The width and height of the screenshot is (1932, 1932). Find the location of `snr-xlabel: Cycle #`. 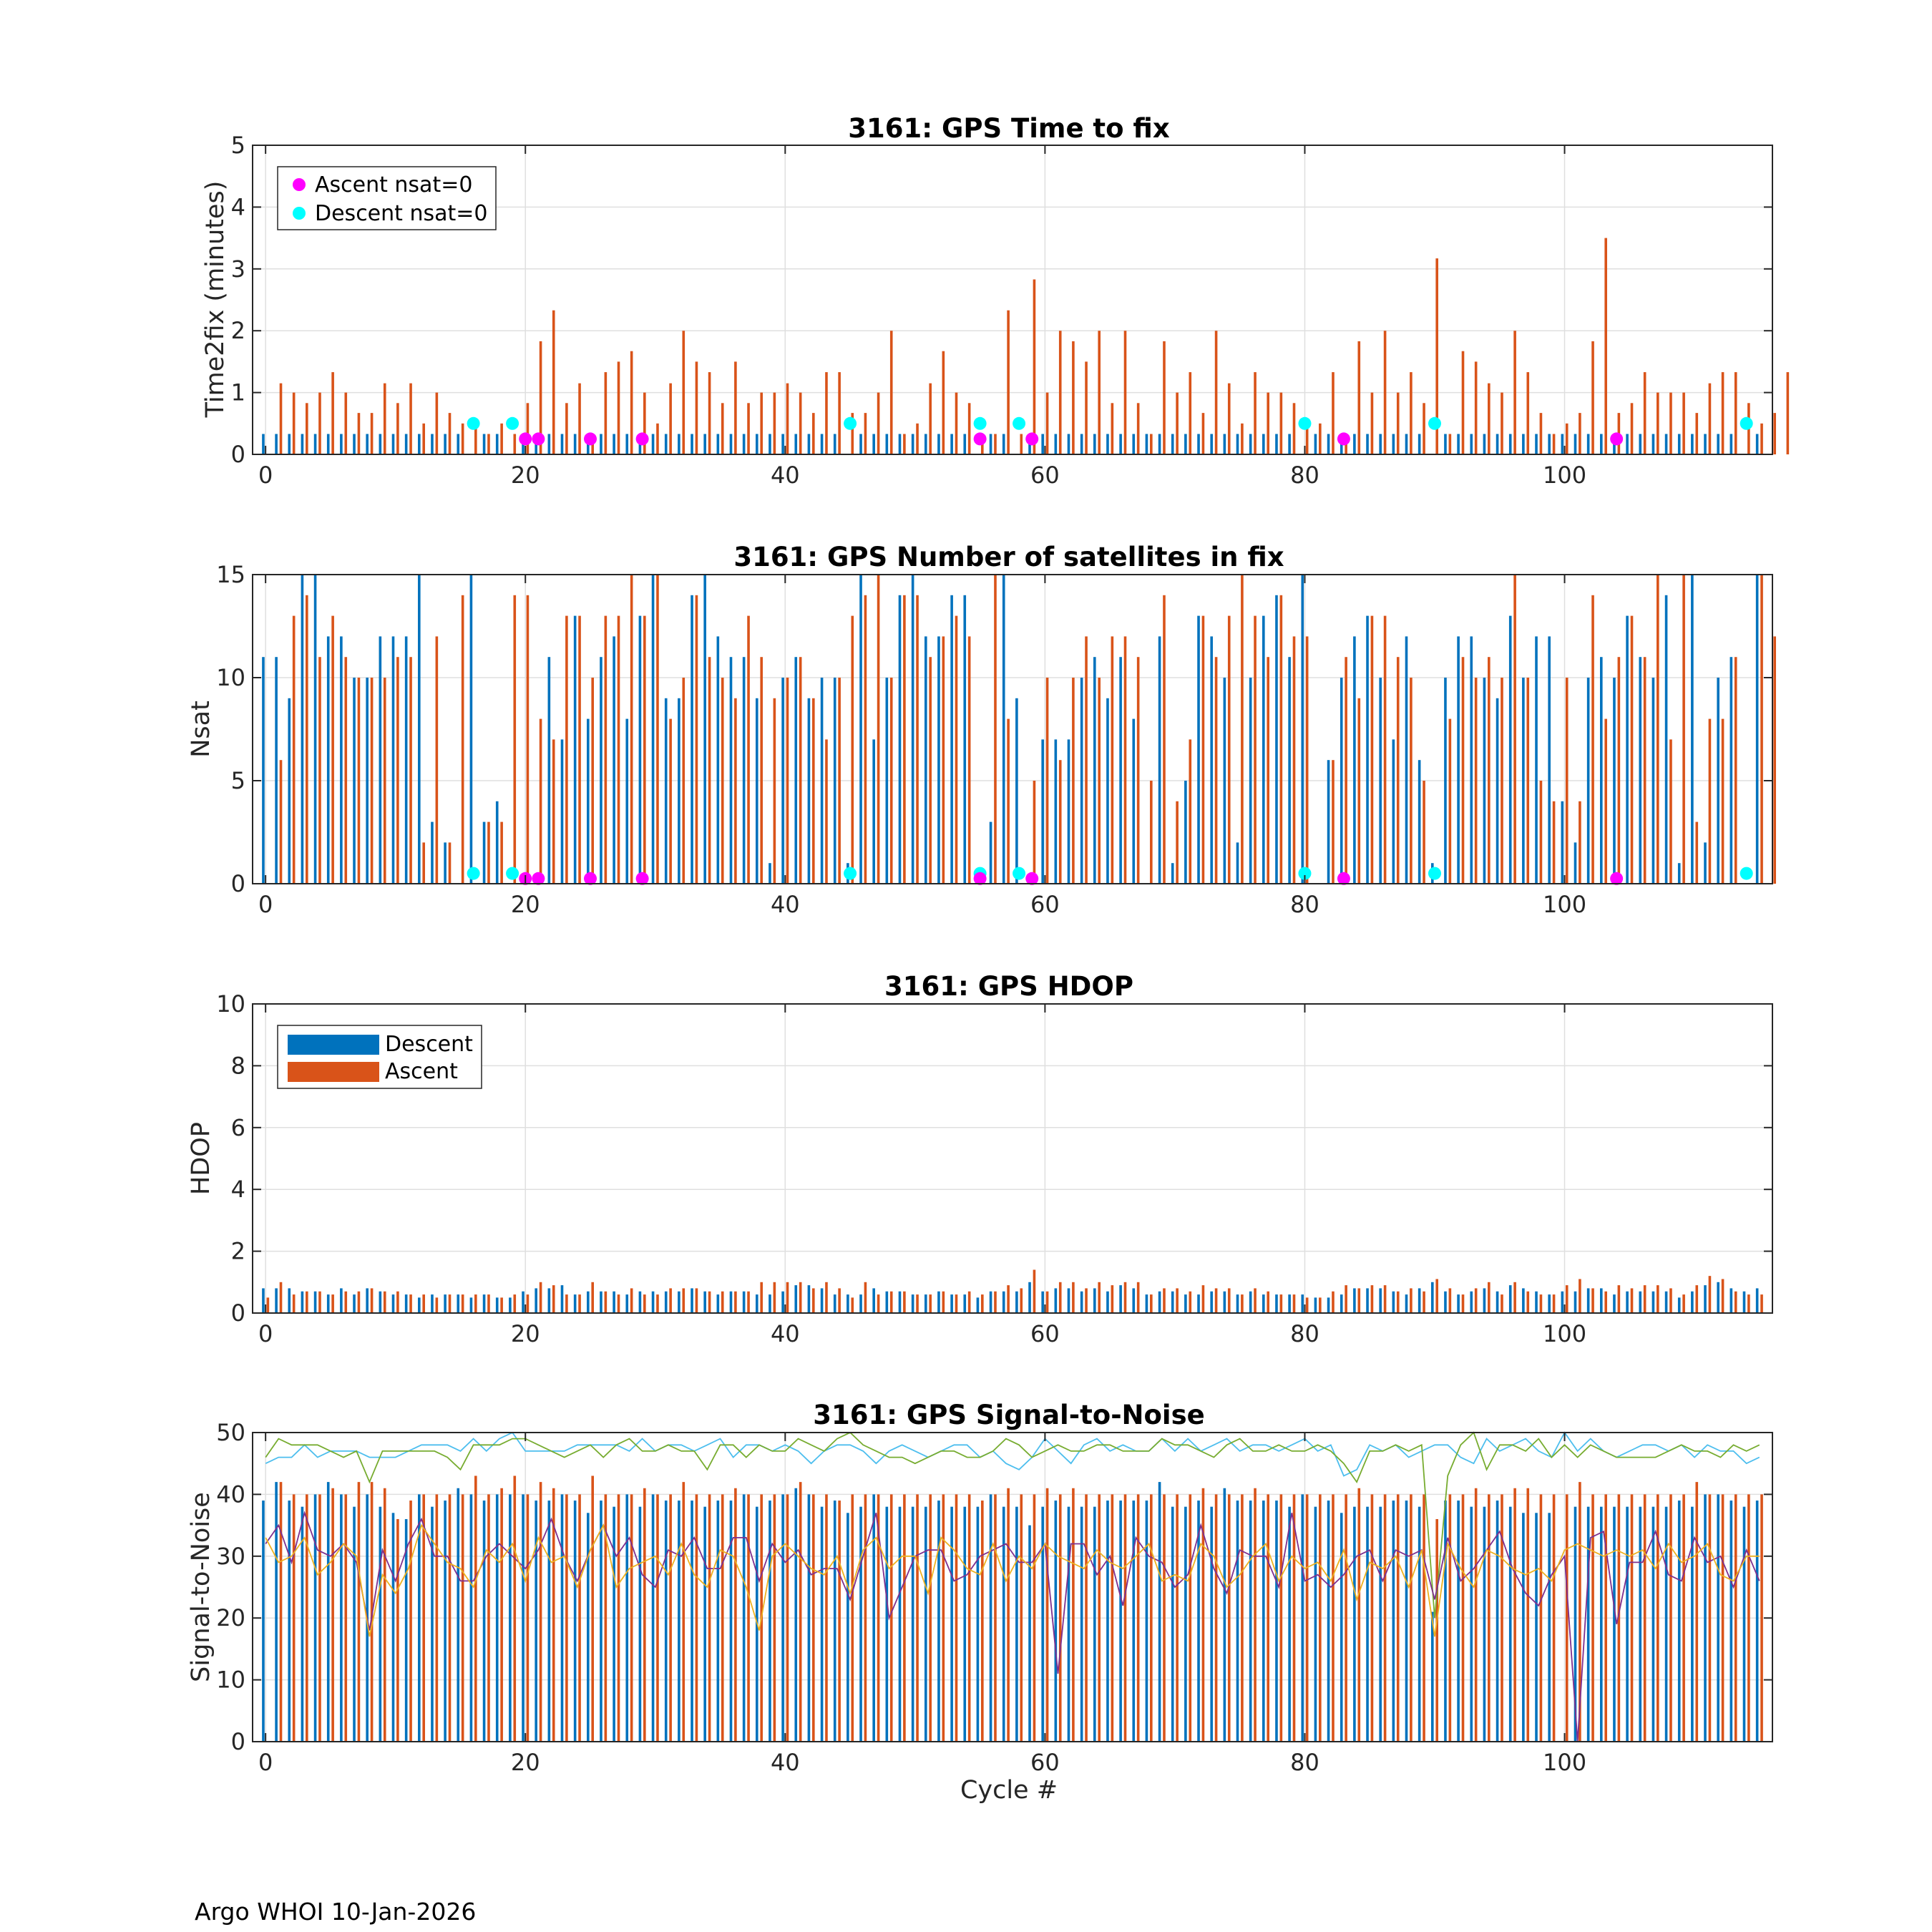

snr-xlabel: Cycle # is located at coordinates (1009, 1790).